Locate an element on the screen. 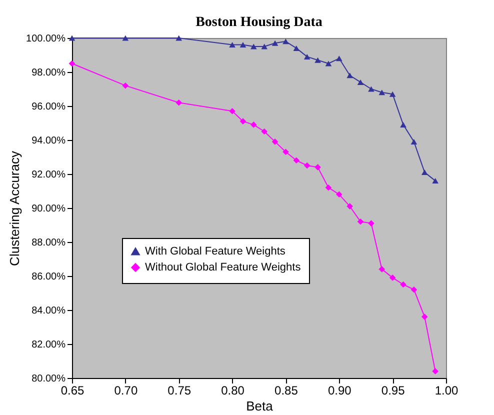 The height and width of the screenshot is (415, 494). y-tick-label: 100.00% is located at coordinates (46, 39).